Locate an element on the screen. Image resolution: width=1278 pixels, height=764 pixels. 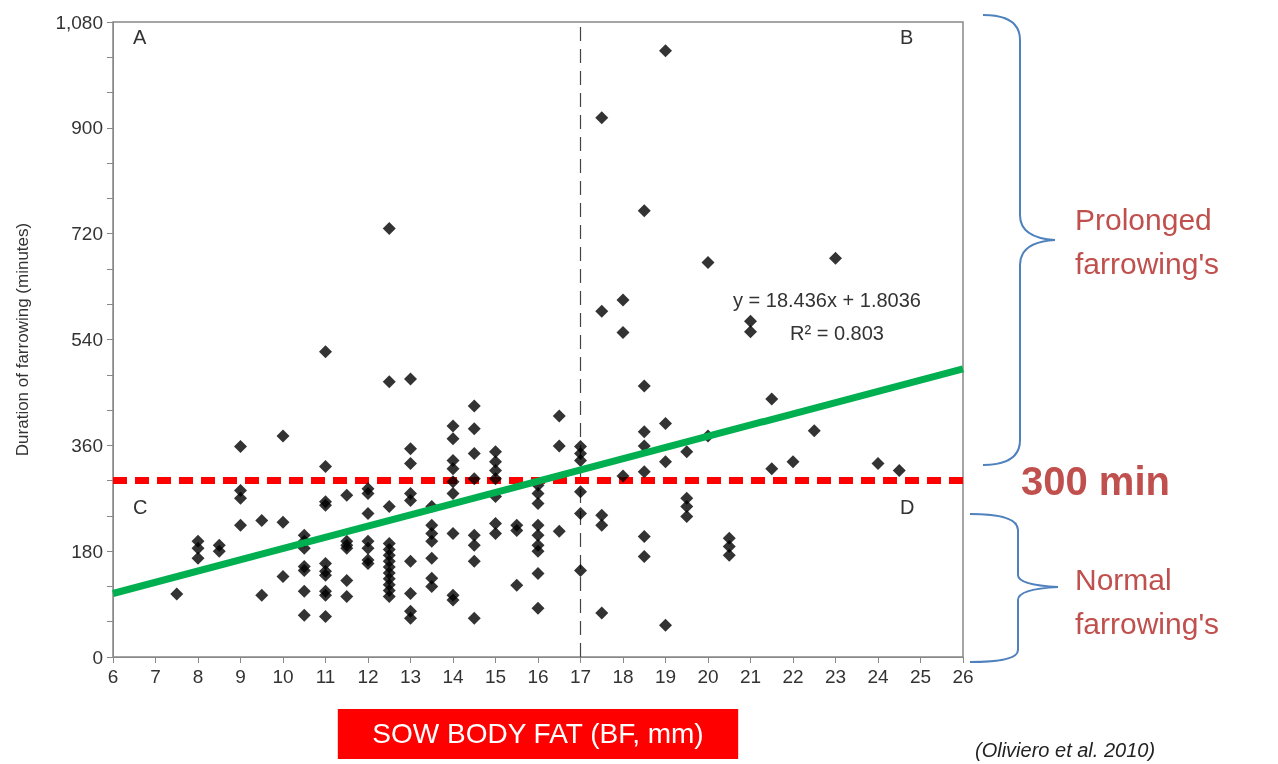
annotation: A is located at coordinates (140, 36).